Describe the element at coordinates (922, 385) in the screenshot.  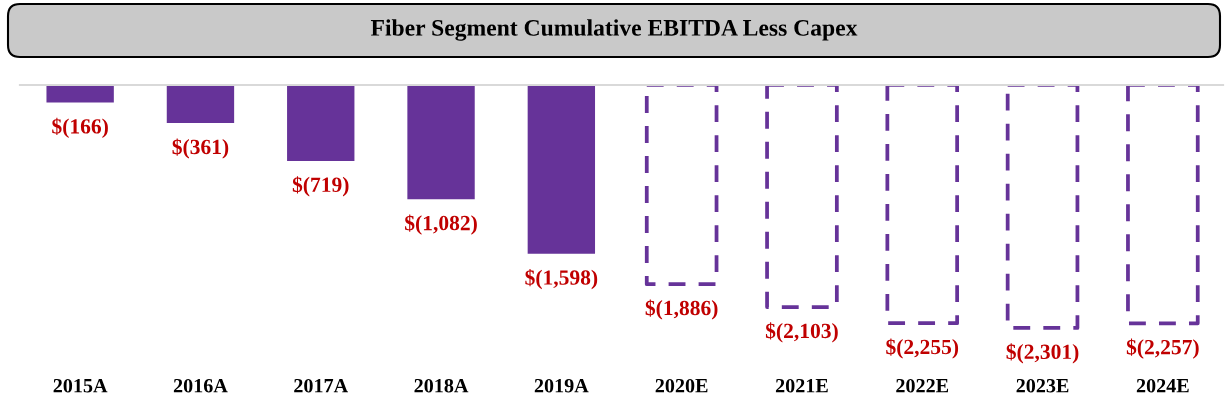
I see `x-tick-label: 2022E` at that location.